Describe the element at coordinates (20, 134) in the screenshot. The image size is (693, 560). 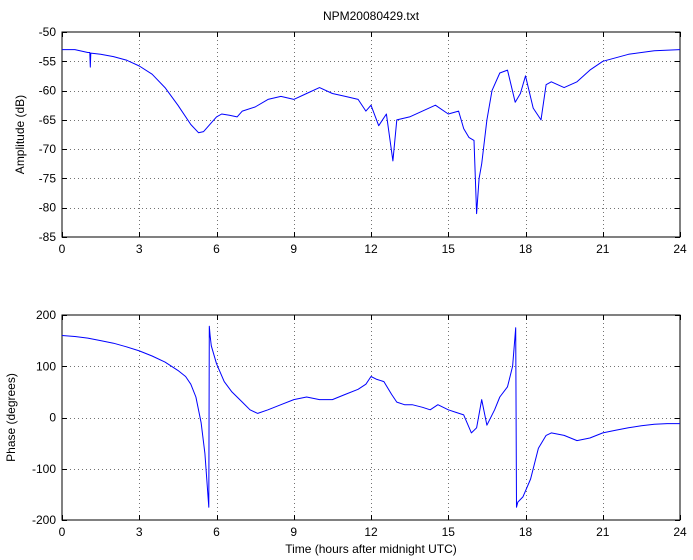
I see `amplitude-y-axis-label: Amplitude (dB)` at that location.